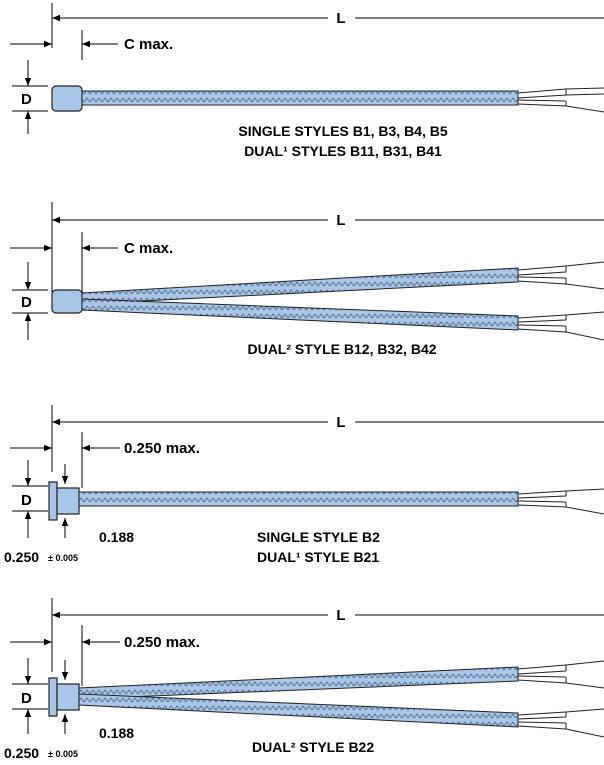 This screenshot has height=765, width=604. I want to click on caption-line-2: DUAL¹ STYLE B21, so click(318, 557).